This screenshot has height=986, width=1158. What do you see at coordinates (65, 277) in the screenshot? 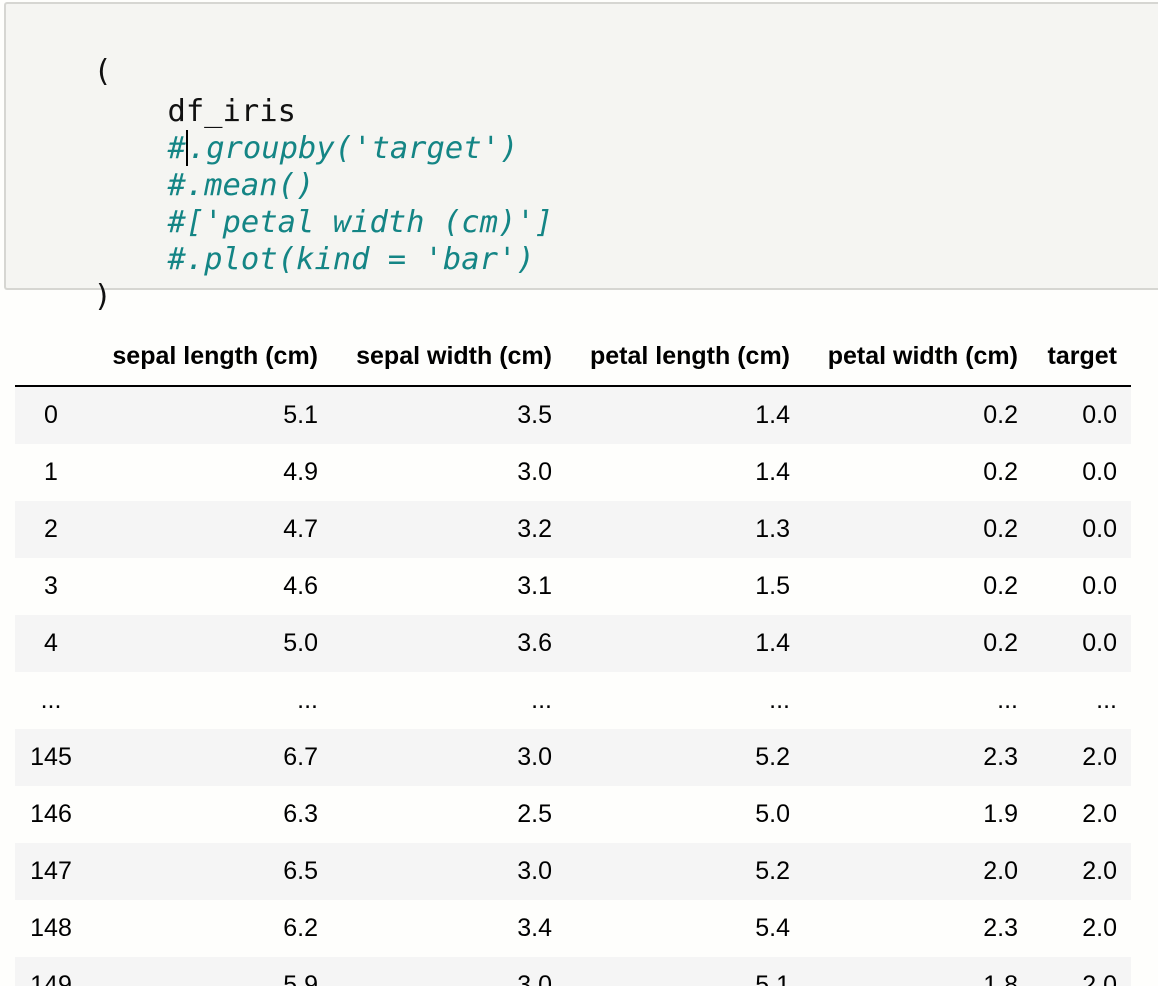
I see `code-line: )` at bounding box center [65, 277].